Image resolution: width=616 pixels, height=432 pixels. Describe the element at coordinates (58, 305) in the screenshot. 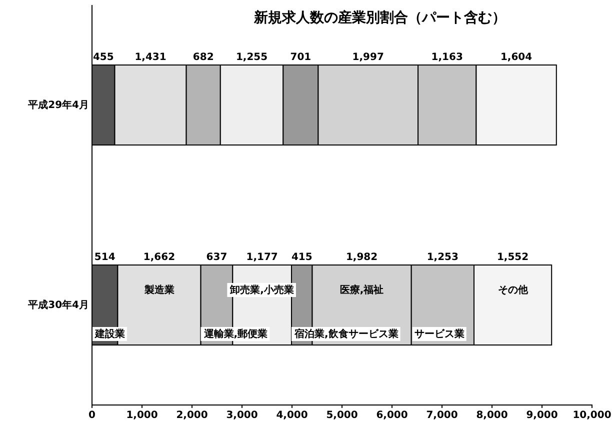

I see `y-tick-label: 平成30年4月` at that location.